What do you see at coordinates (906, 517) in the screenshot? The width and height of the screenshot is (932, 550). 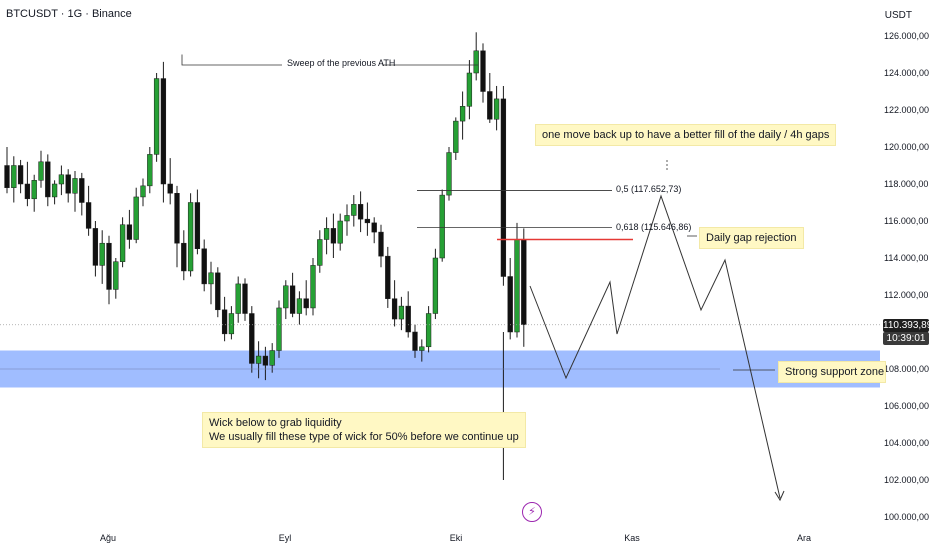 I see `price-tick-label: 100.000,00` at bounding box center [906, 517].